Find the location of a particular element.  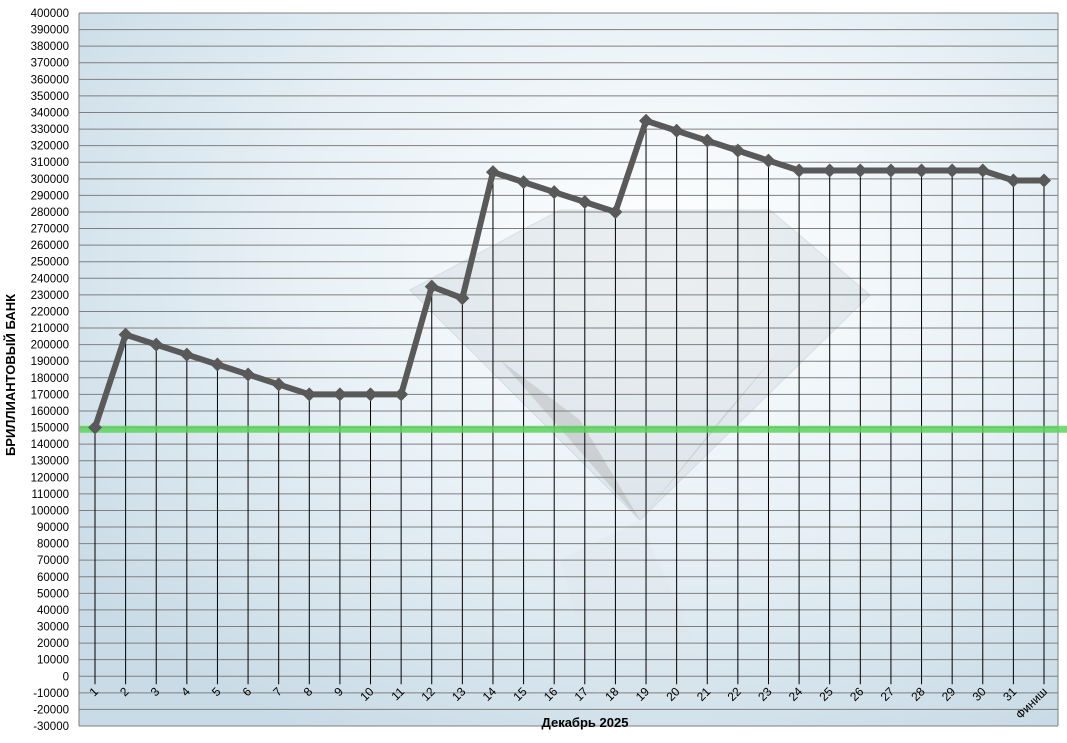

y-tick-label: 310000 is located at coordinates (50, 163).